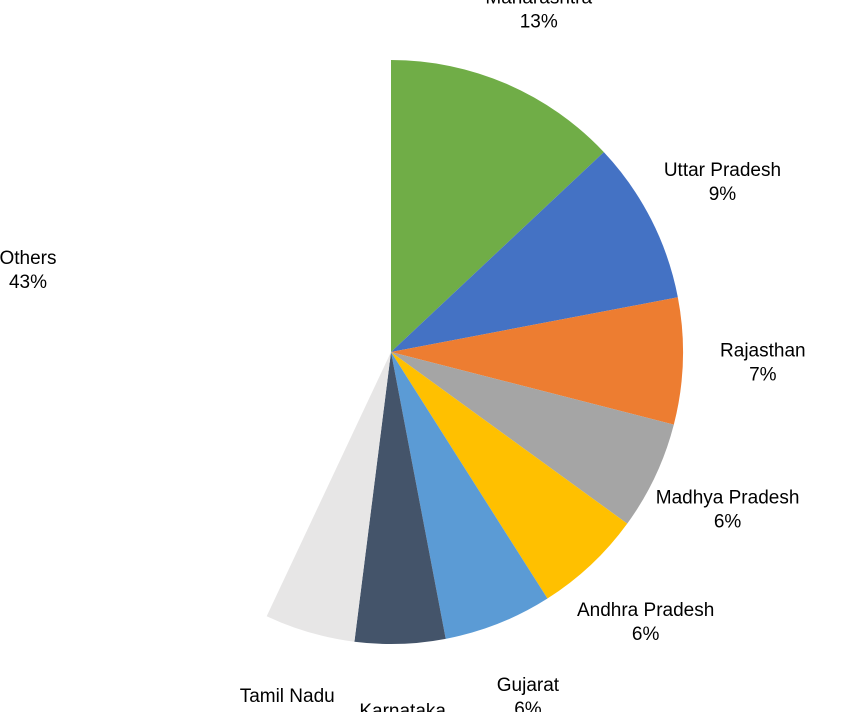  What do you see at coordinates (722, 170) in the screenshot?
I see `slice-label: Uttar Pradesh` at bounding box center [722, 170].